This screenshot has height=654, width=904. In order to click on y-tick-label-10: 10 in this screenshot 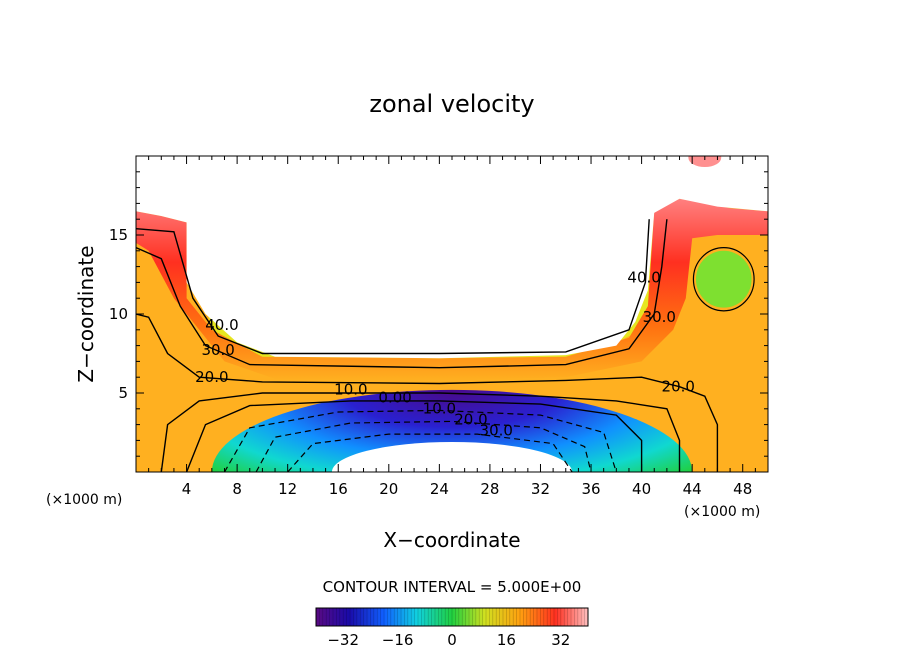, I will do `click(118, 314)`.